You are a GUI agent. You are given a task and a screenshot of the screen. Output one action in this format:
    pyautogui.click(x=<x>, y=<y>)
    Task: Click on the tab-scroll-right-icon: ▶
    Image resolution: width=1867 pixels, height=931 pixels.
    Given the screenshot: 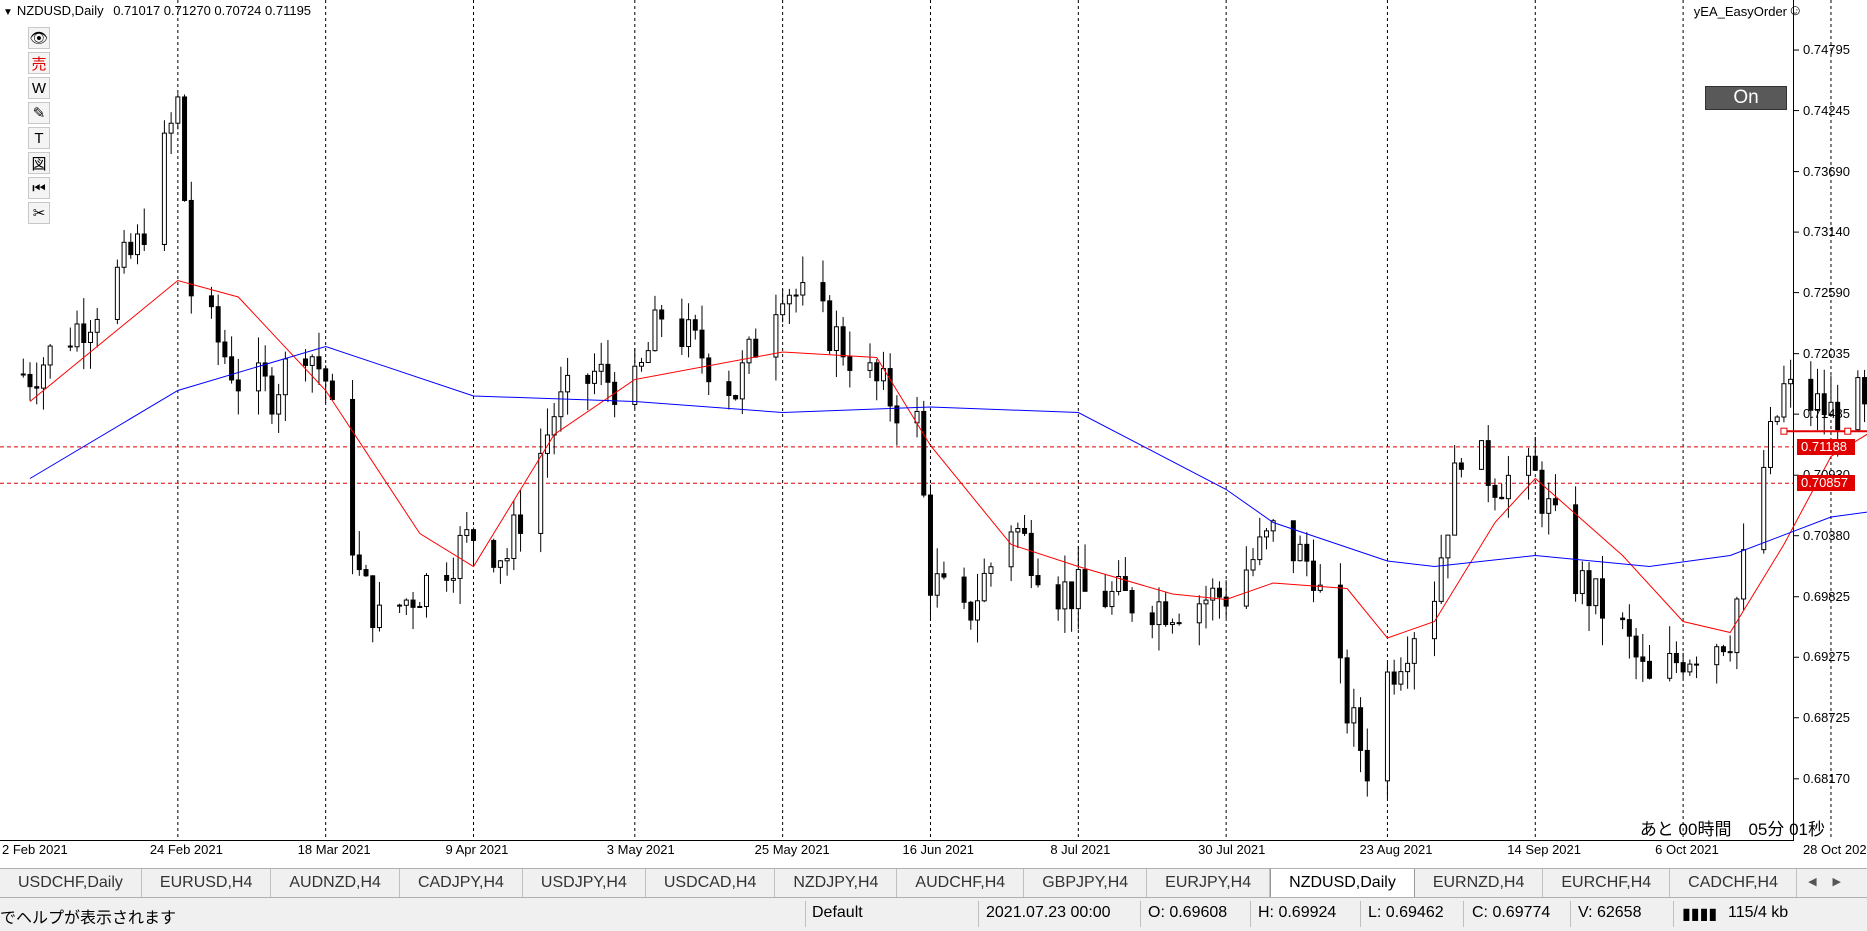 What is the action you would take?
    pyautogui.click(x=1844, y=882)
    